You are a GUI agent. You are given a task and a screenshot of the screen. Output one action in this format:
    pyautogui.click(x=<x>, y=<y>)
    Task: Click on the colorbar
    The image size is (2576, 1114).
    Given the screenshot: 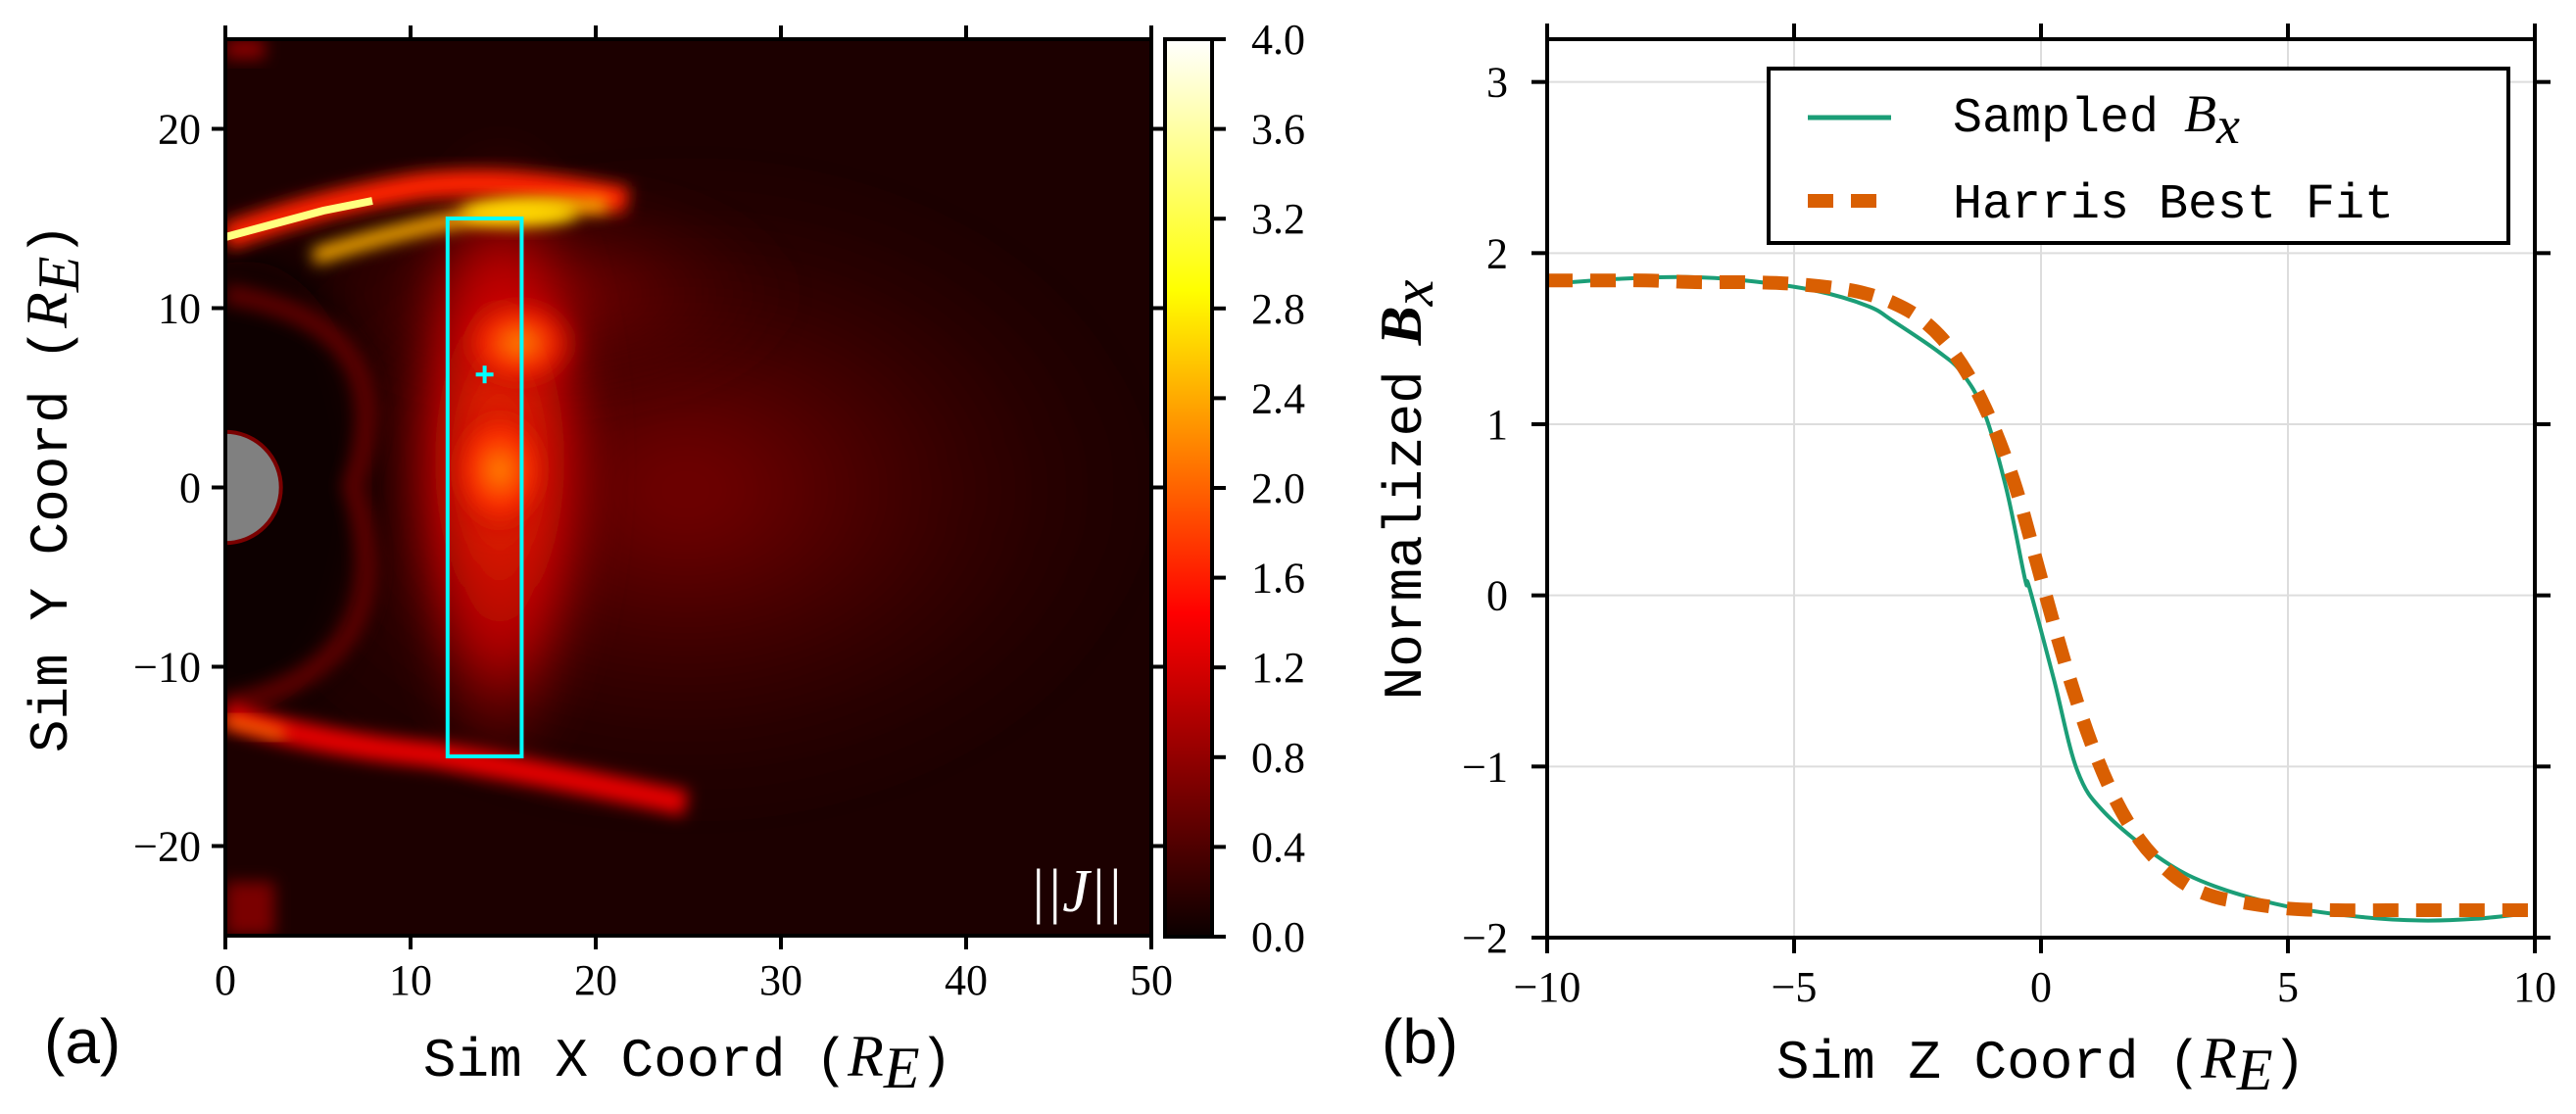 What is the action you would take?
    pyautogui.click(x=1188, y=488)
    